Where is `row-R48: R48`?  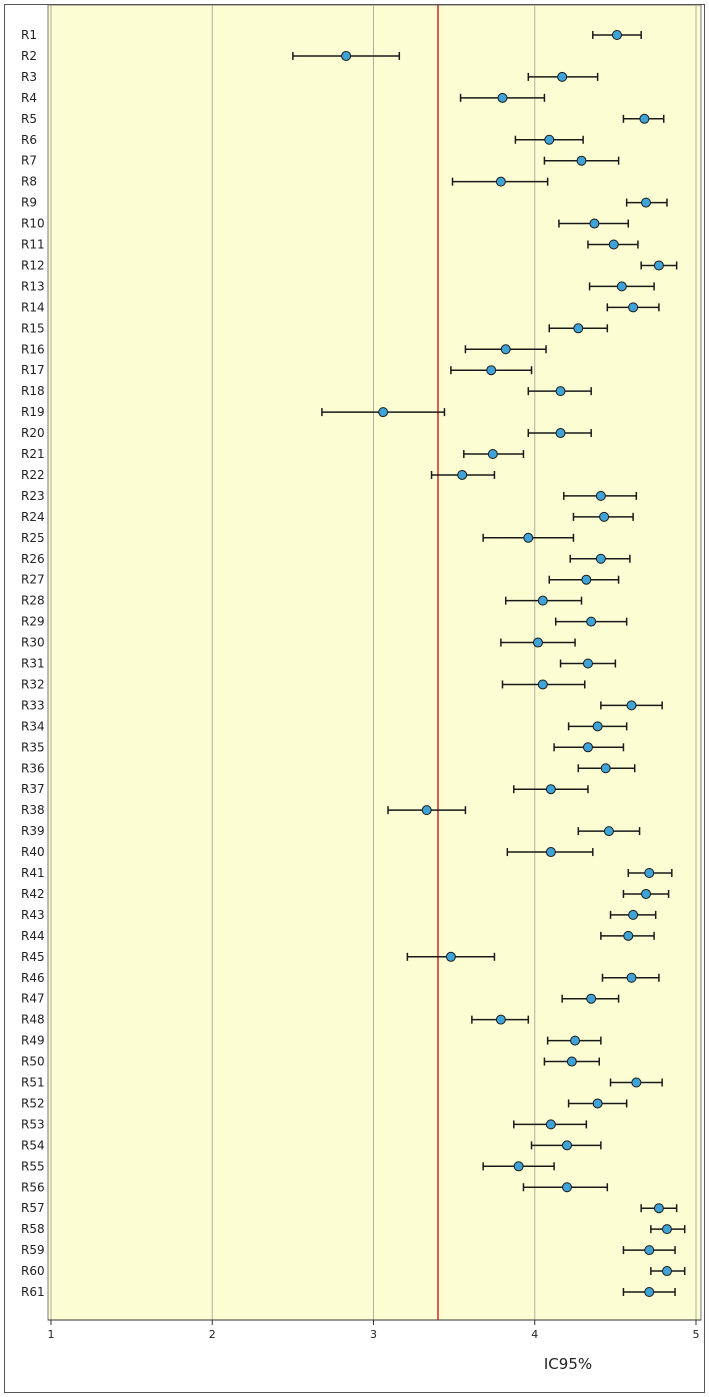
row-R48: R48 is located at coordinates (275, 1020).